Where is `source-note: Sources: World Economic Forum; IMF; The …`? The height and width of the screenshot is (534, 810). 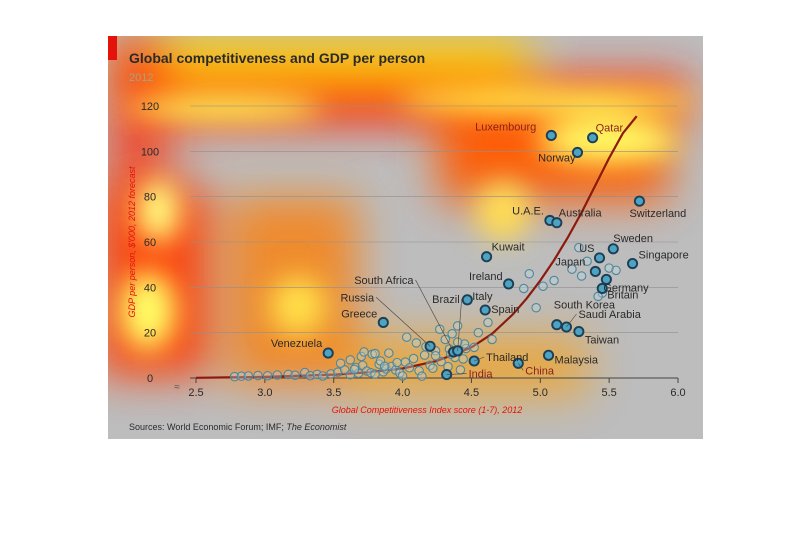 source-note: Sources: World Economic Forum; IMF; The … is located at coordinates (238, 427).